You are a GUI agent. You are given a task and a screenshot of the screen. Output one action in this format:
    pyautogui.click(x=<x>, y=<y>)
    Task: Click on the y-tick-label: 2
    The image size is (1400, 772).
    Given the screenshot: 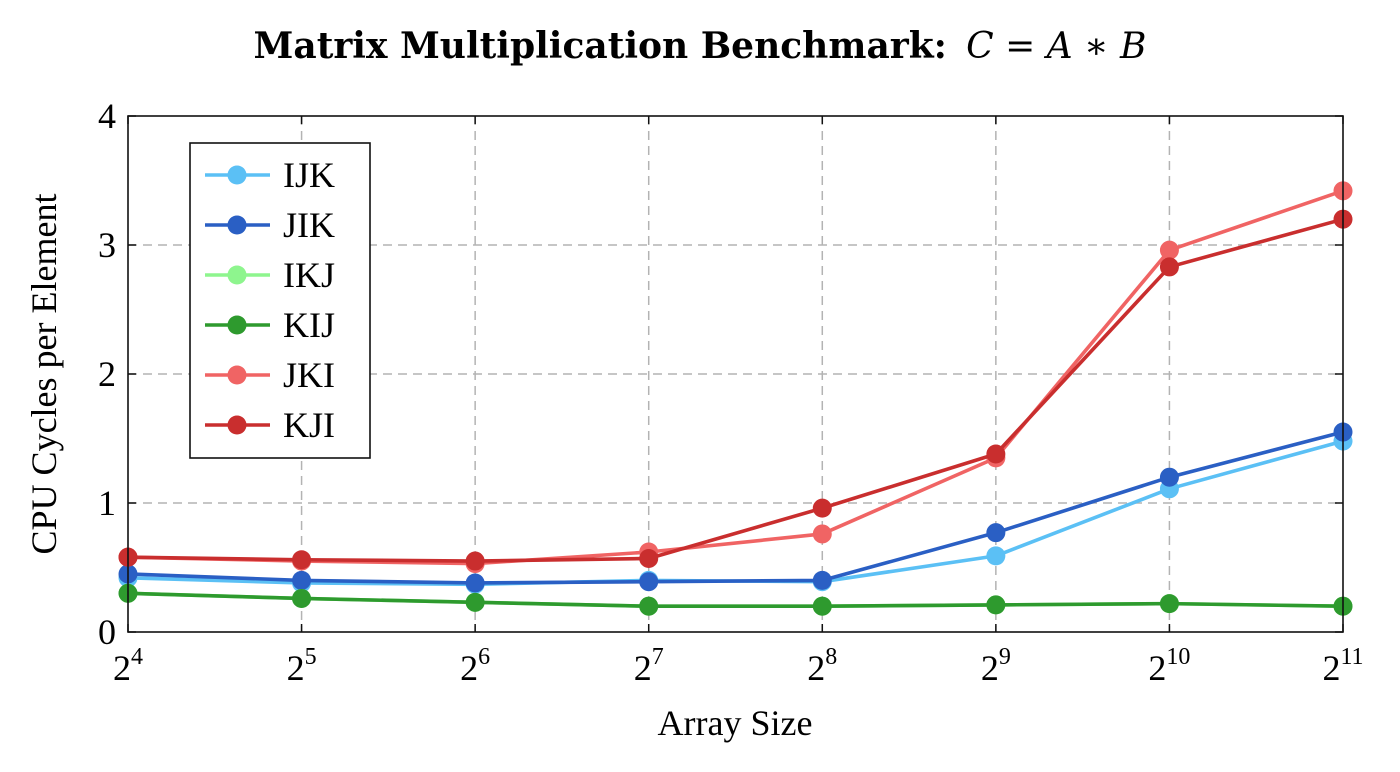 What is the action you would take?
    pyautogui.click(x=107, y=374)
    